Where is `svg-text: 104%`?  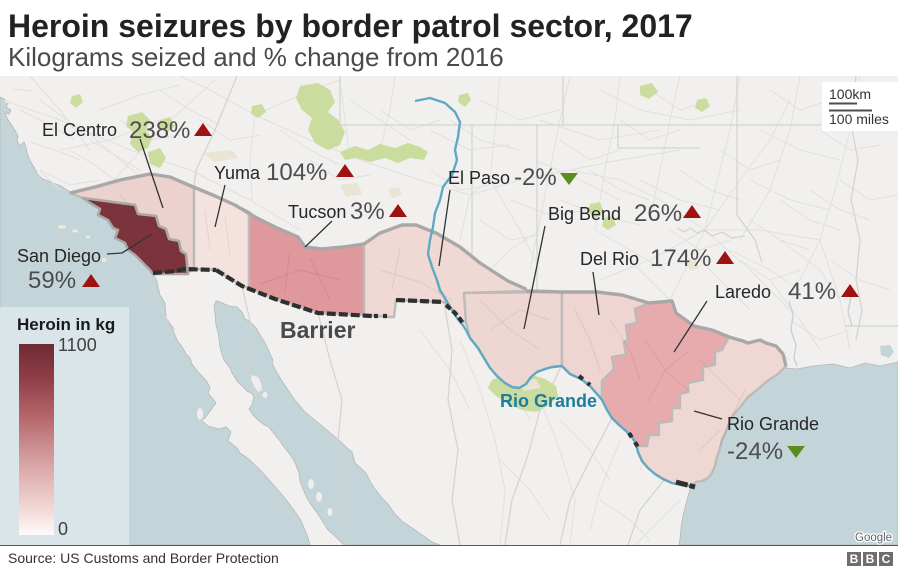
svg-text: 104% is located at coordinates (296, 172).